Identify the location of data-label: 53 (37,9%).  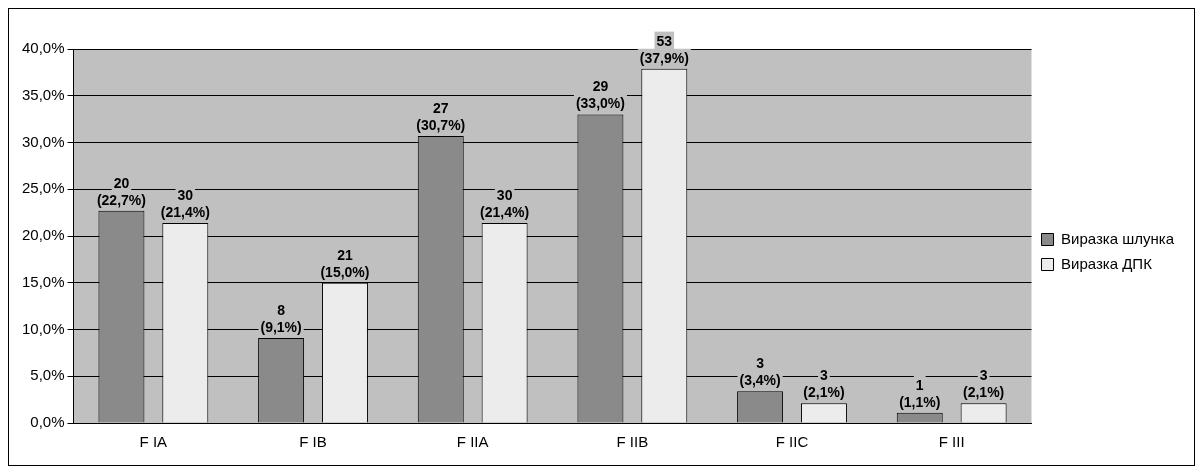
(664, 49).